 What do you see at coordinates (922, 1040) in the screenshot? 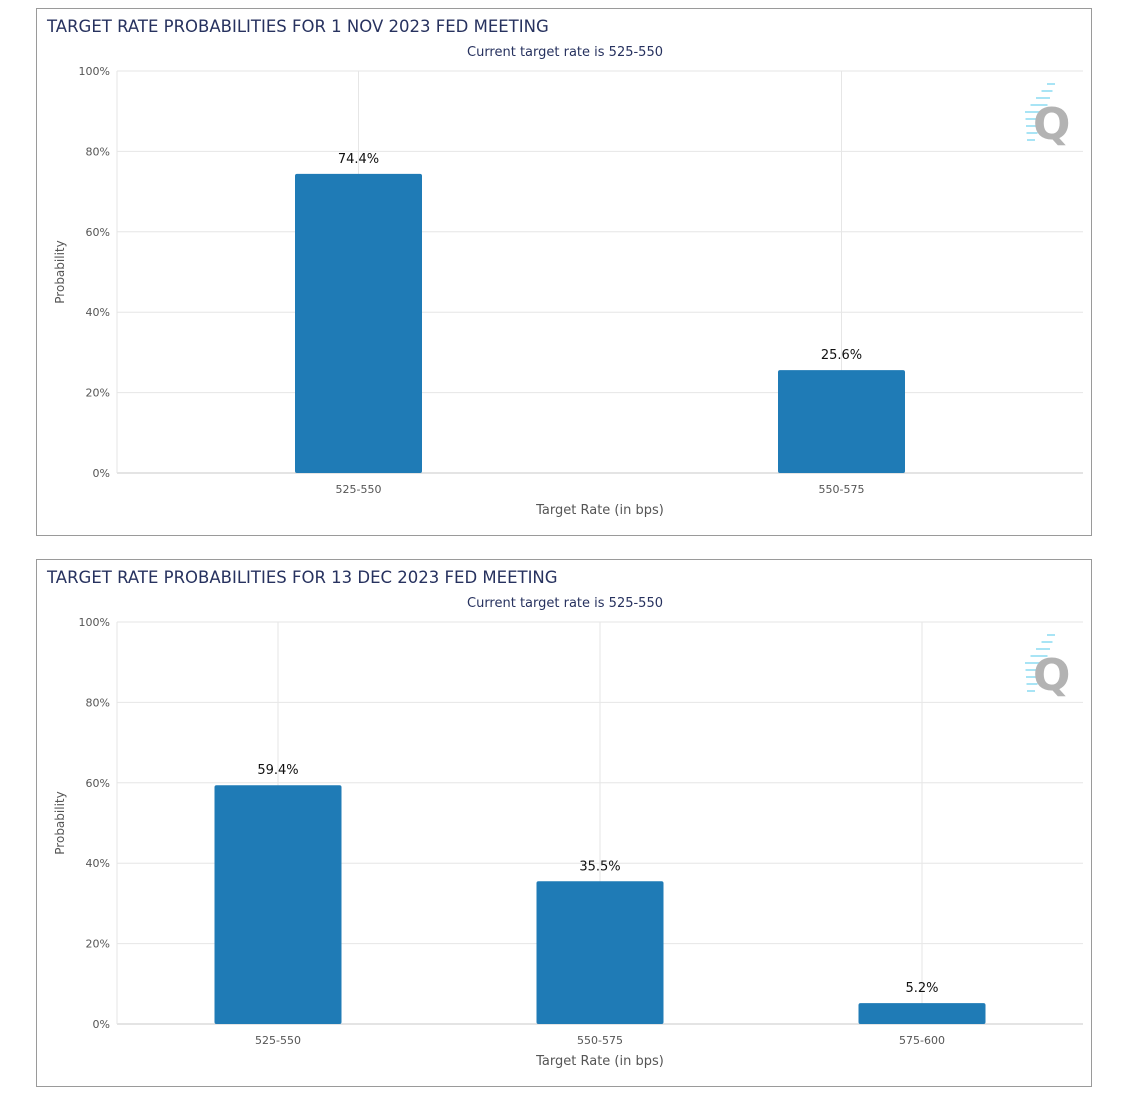
I see `x-tick-label: 575-600` at bounding box center [922, 1040].